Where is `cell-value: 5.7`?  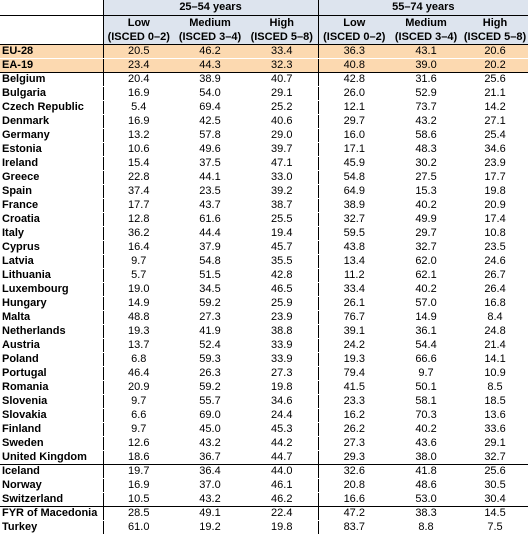
cell-value: 5.7 is located at coordinates (138, 275).